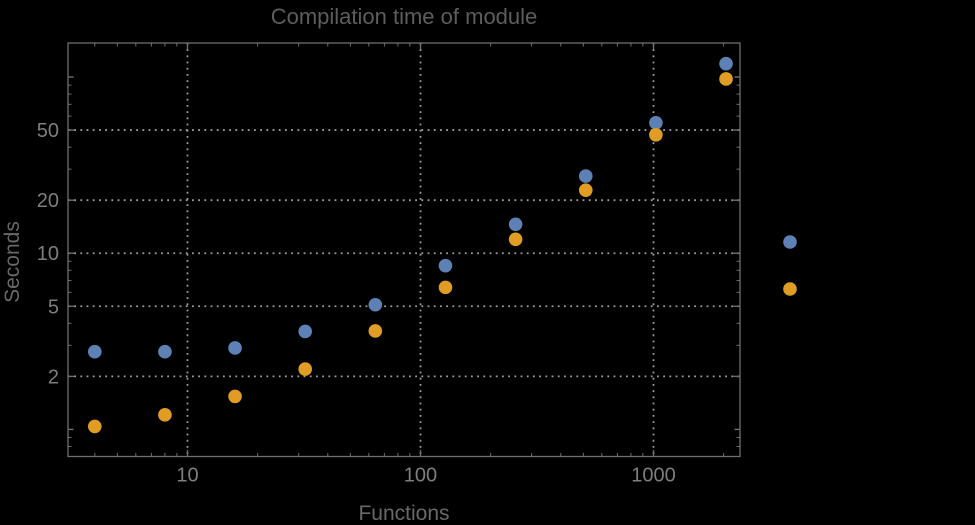 This screenshot has width=975, height=525. What do you see at coordinates (653, 476) in the screenshot?
I see `x-tick-label: 1000` at bounding box center [653, 476].